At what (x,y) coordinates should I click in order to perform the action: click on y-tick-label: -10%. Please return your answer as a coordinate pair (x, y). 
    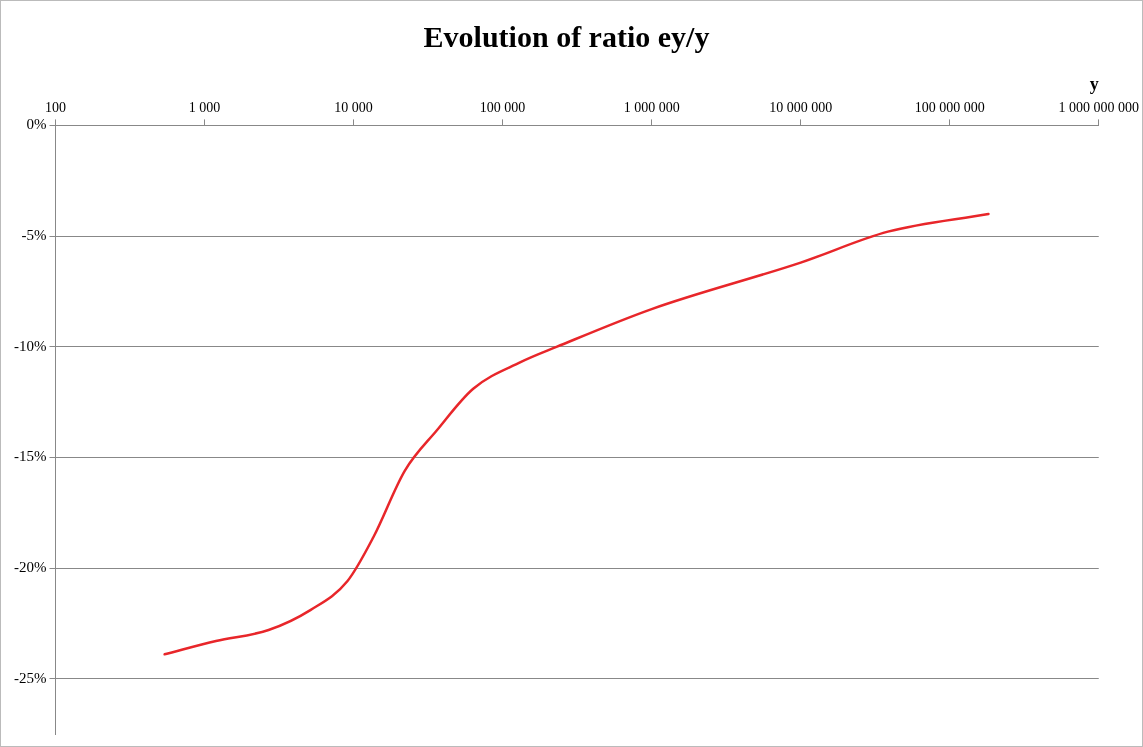
    Looking at the image, I should click on (30, 345).